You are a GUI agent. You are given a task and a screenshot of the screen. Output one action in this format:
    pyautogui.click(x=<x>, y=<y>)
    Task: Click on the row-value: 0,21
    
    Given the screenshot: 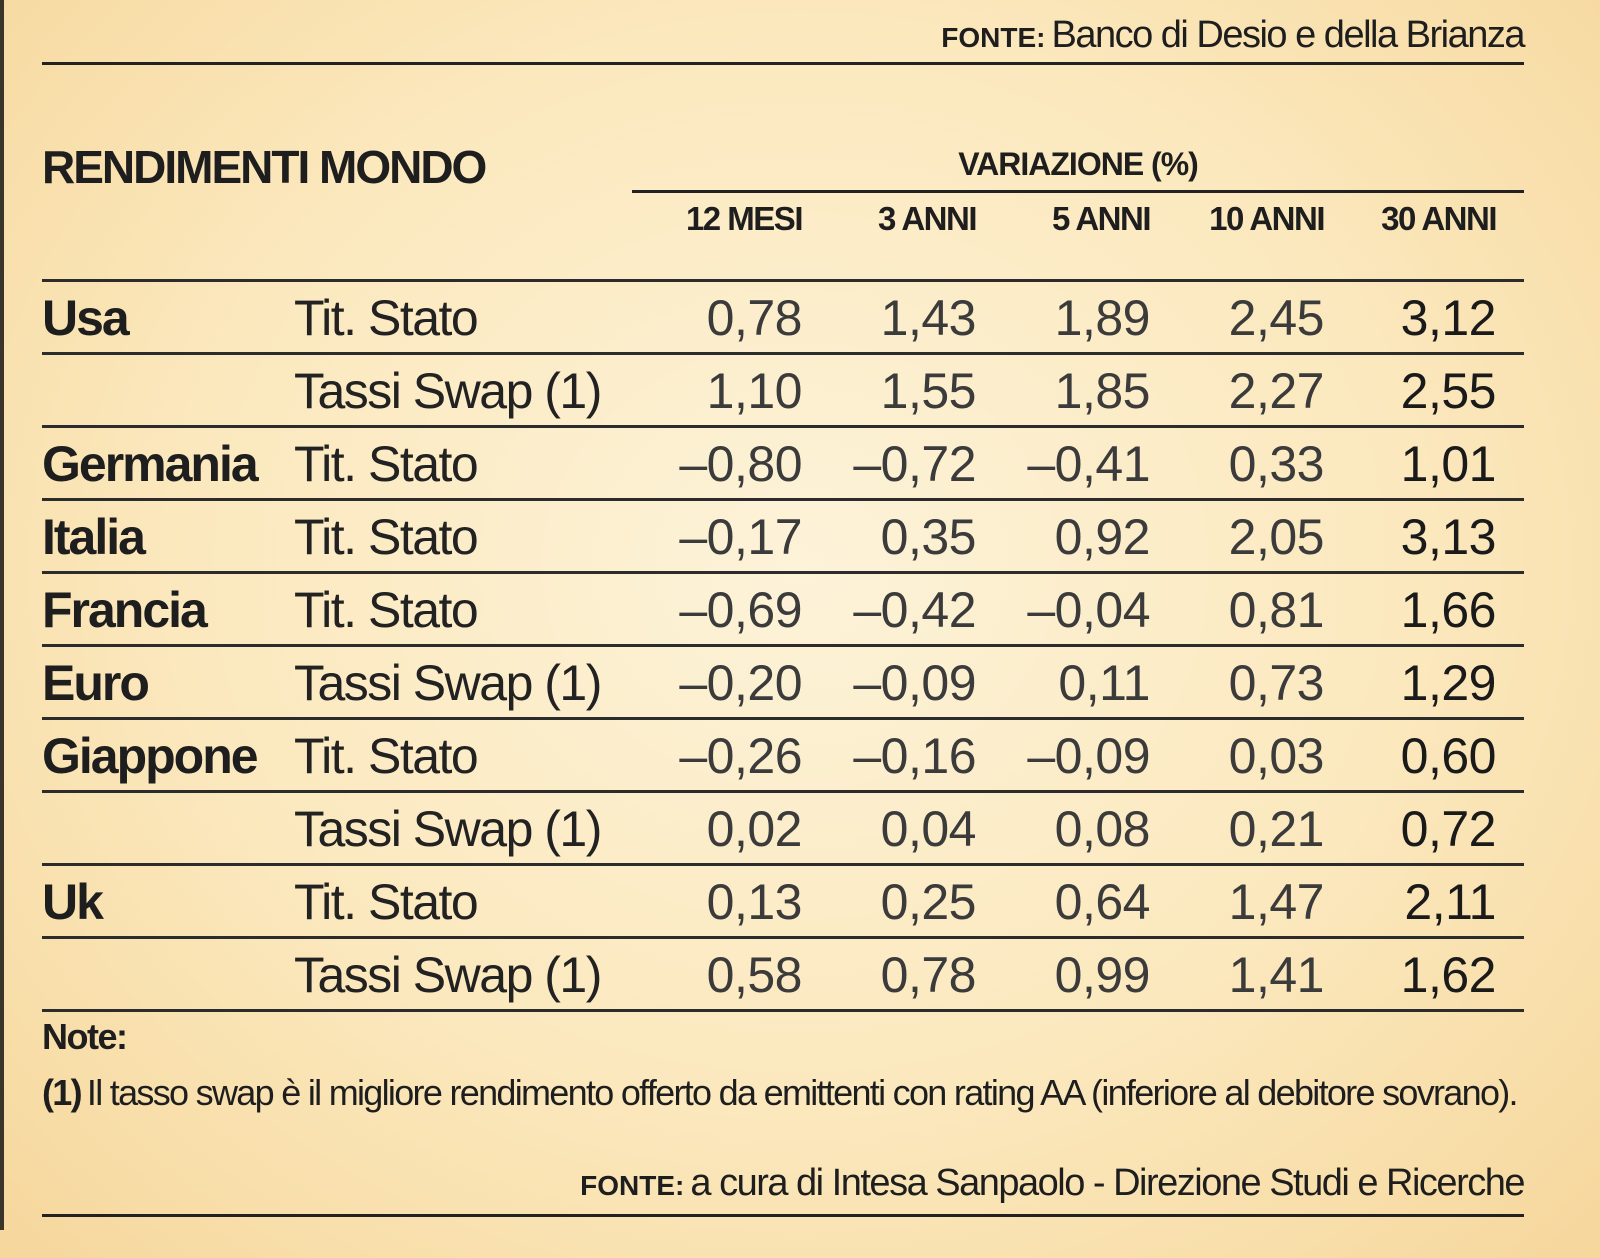 What is the action you would take?
    pyautogui.click(x=1276, y=829)
    